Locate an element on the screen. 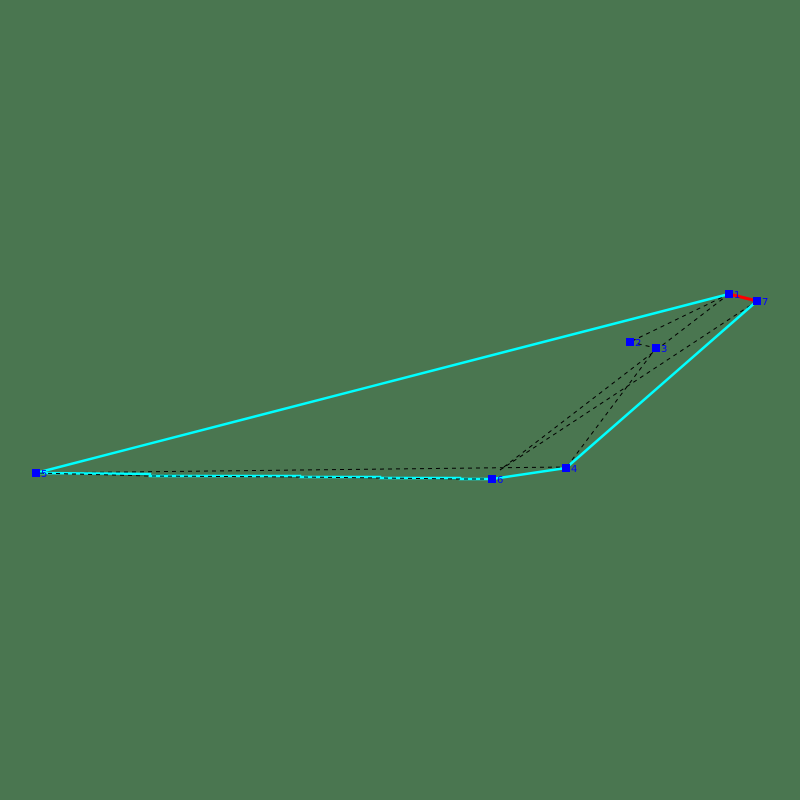 The image size is (800, 800). node-label-2: 2 is located at coordinates (638, 343).